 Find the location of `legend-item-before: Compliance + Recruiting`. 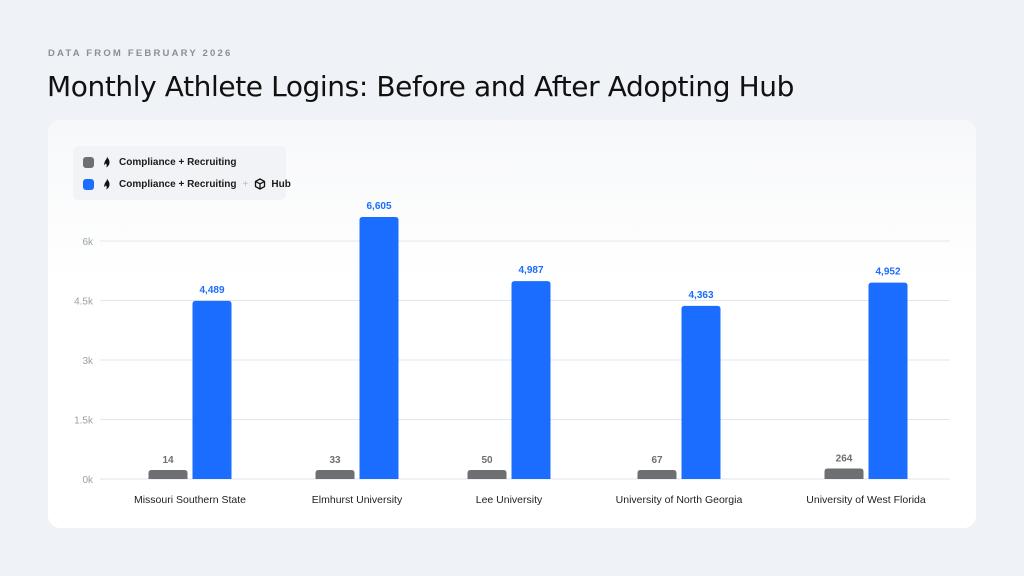

legend-item-before: Compliance + Recruiting is located at coordinates (160, 162).